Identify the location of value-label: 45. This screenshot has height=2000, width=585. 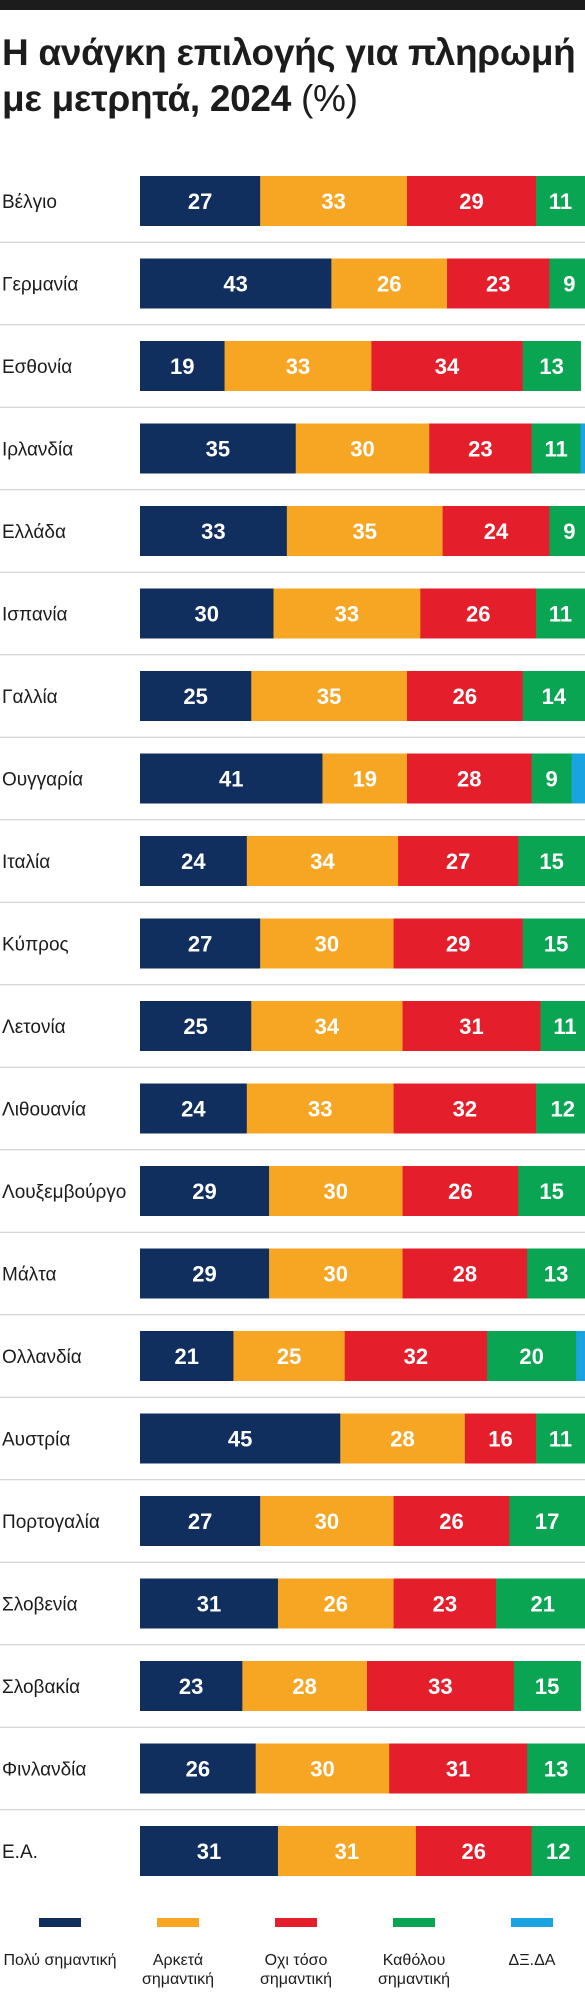
(240, 1439).